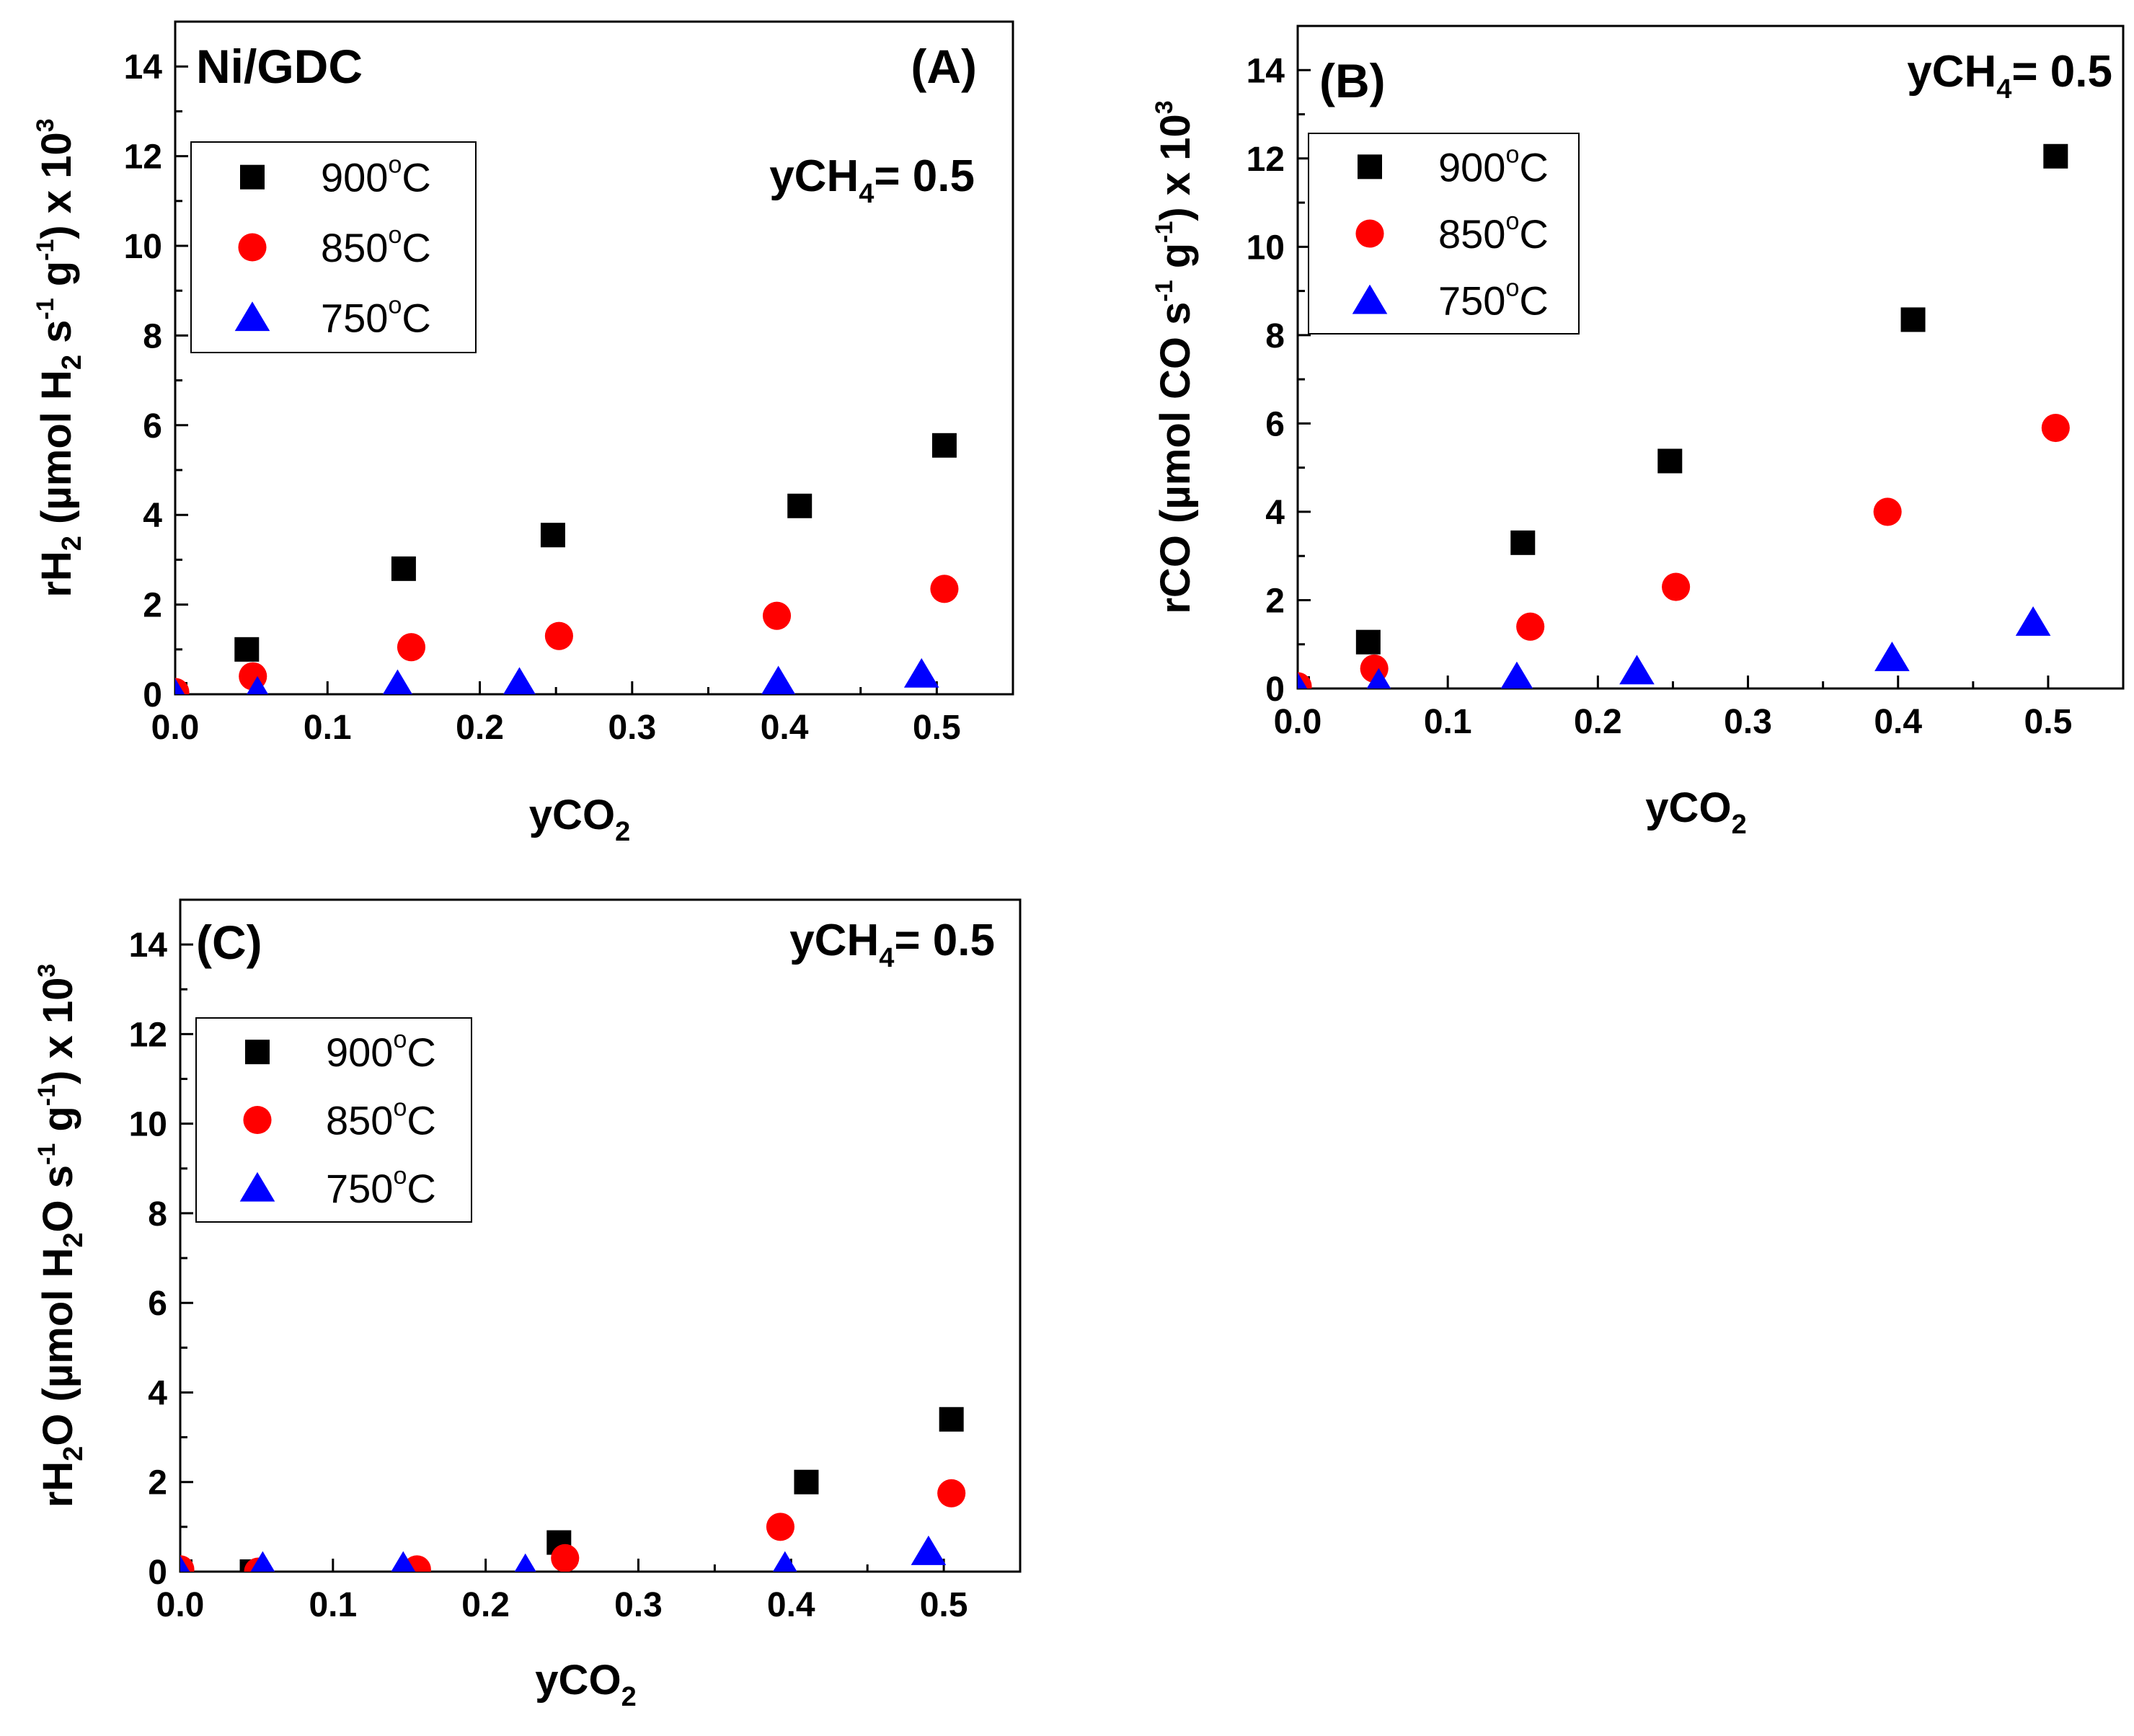  Describe the element at coordinates (279, 66) in the screenshot. I see `catalyst-label: Ni/GDC` at that location.